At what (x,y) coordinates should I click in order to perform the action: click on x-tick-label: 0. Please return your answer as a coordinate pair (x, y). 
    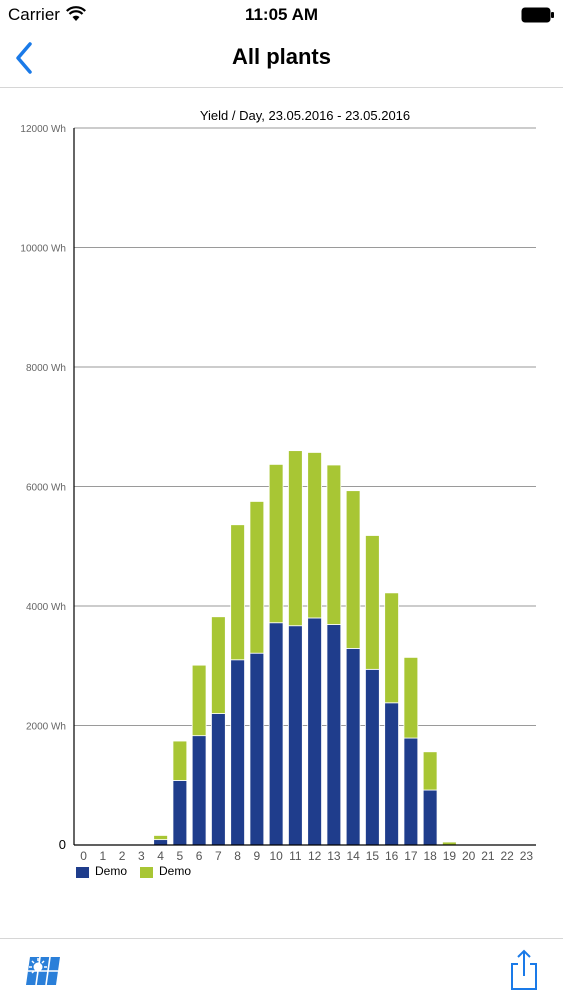
    Looking at the image, I should click on (83, 856).